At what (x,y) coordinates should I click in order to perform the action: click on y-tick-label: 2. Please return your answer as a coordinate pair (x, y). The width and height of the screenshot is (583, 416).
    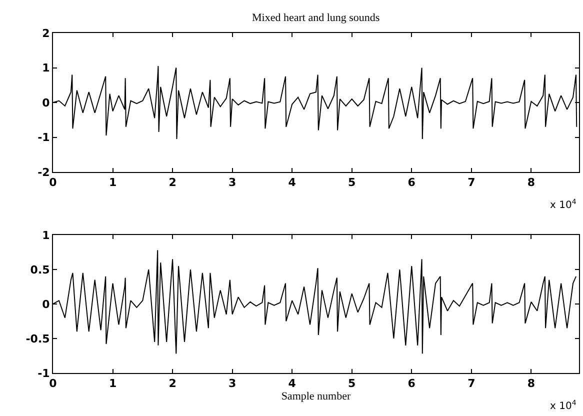
    Looking at the image, I should click on (46, 33).